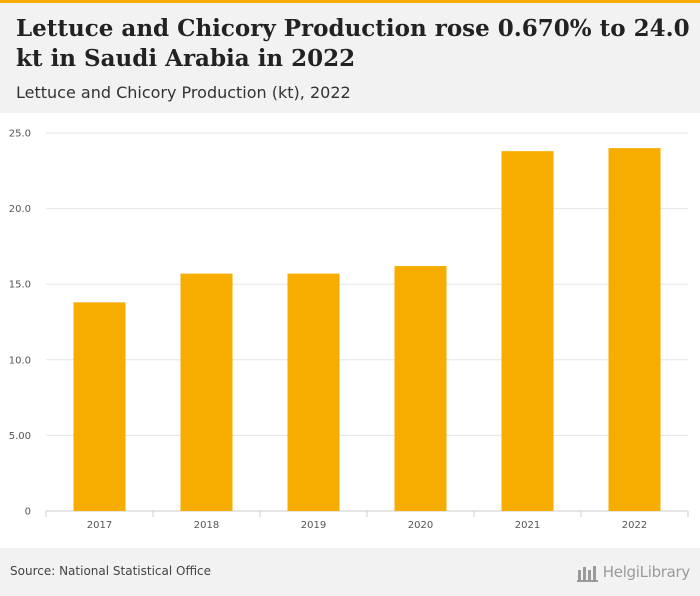  I want to click on bar-2018, so click(206, 392).